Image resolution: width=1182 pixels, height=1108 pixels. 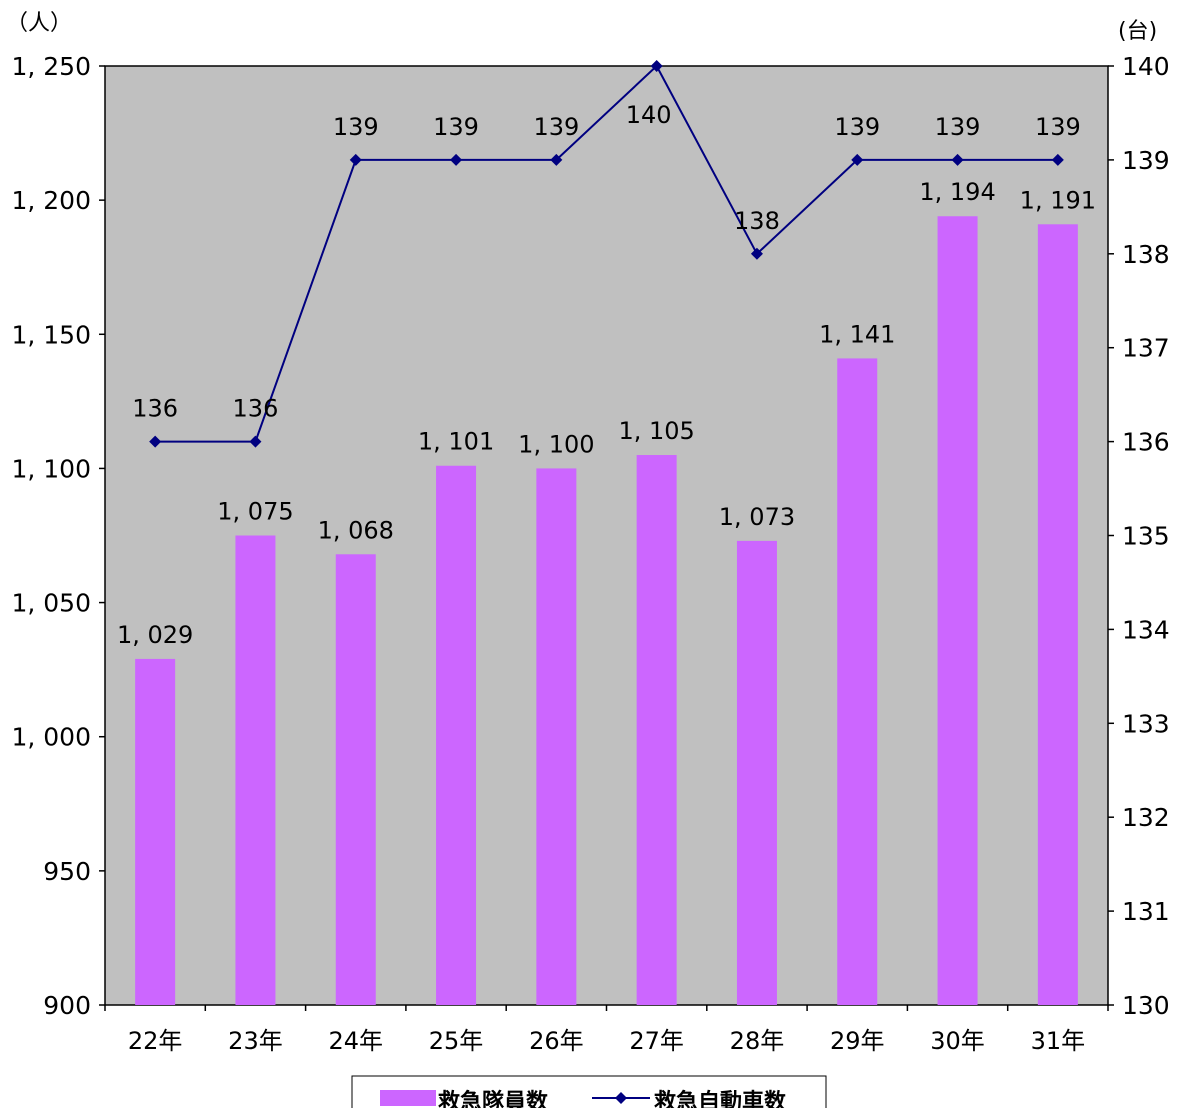 I want to click on right-axis-tick-label: 132, so click(x=1146, y=817).